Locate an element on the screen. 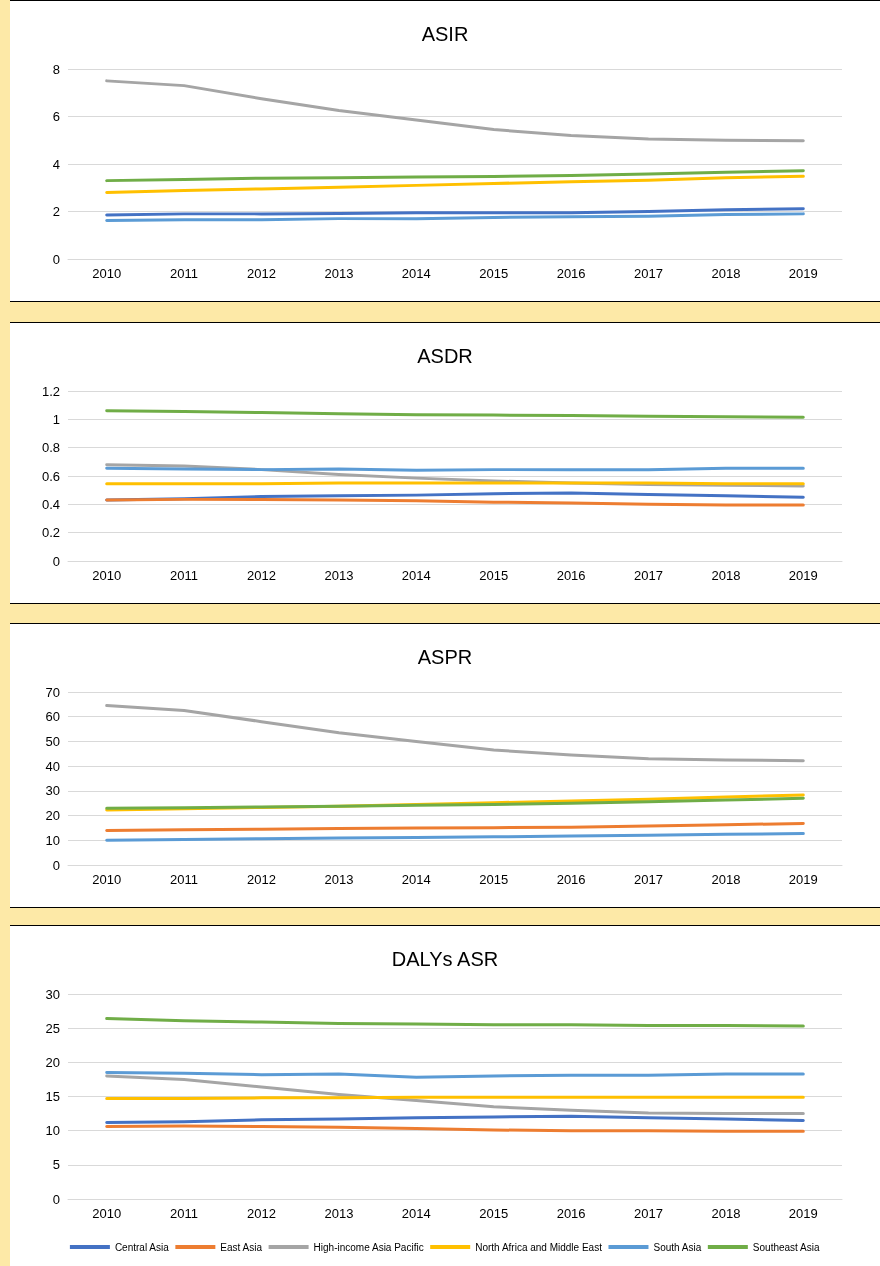 Image resolution: width=880 pixels, height=1266 pixels. y-tick-label: 25 is located at coordinates (52, 1028).